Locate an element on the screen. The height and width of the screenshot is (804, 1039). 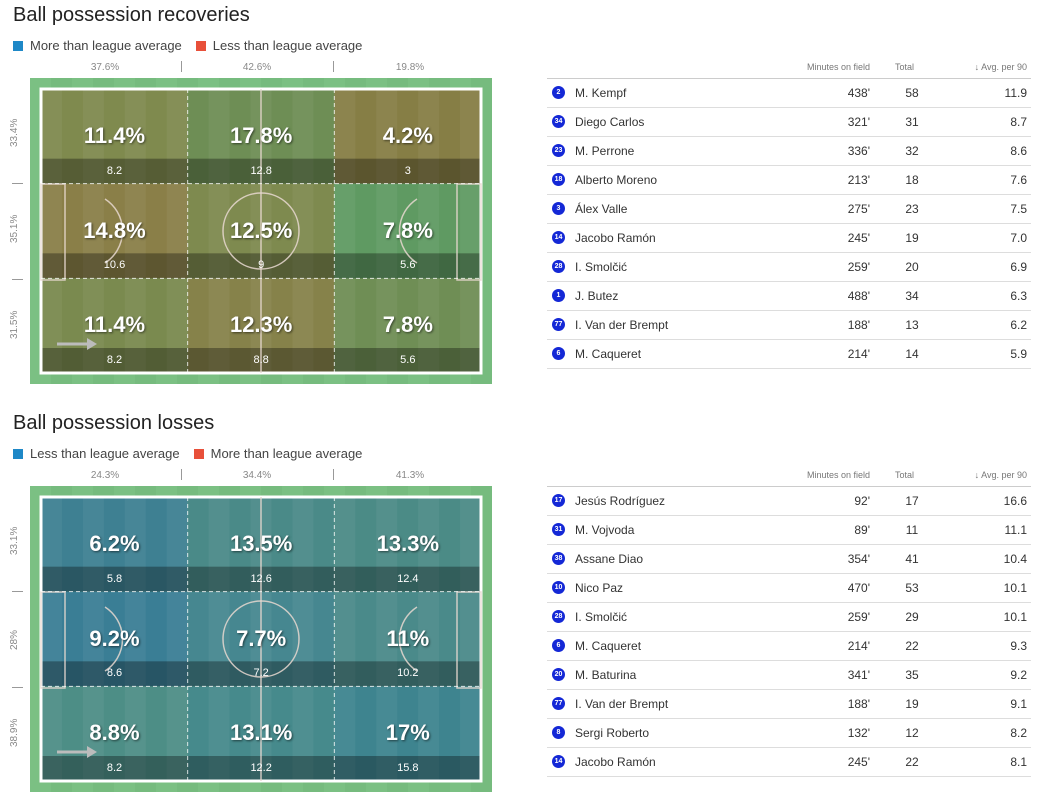
total-value: 53 is located at coordinates (912, 588).